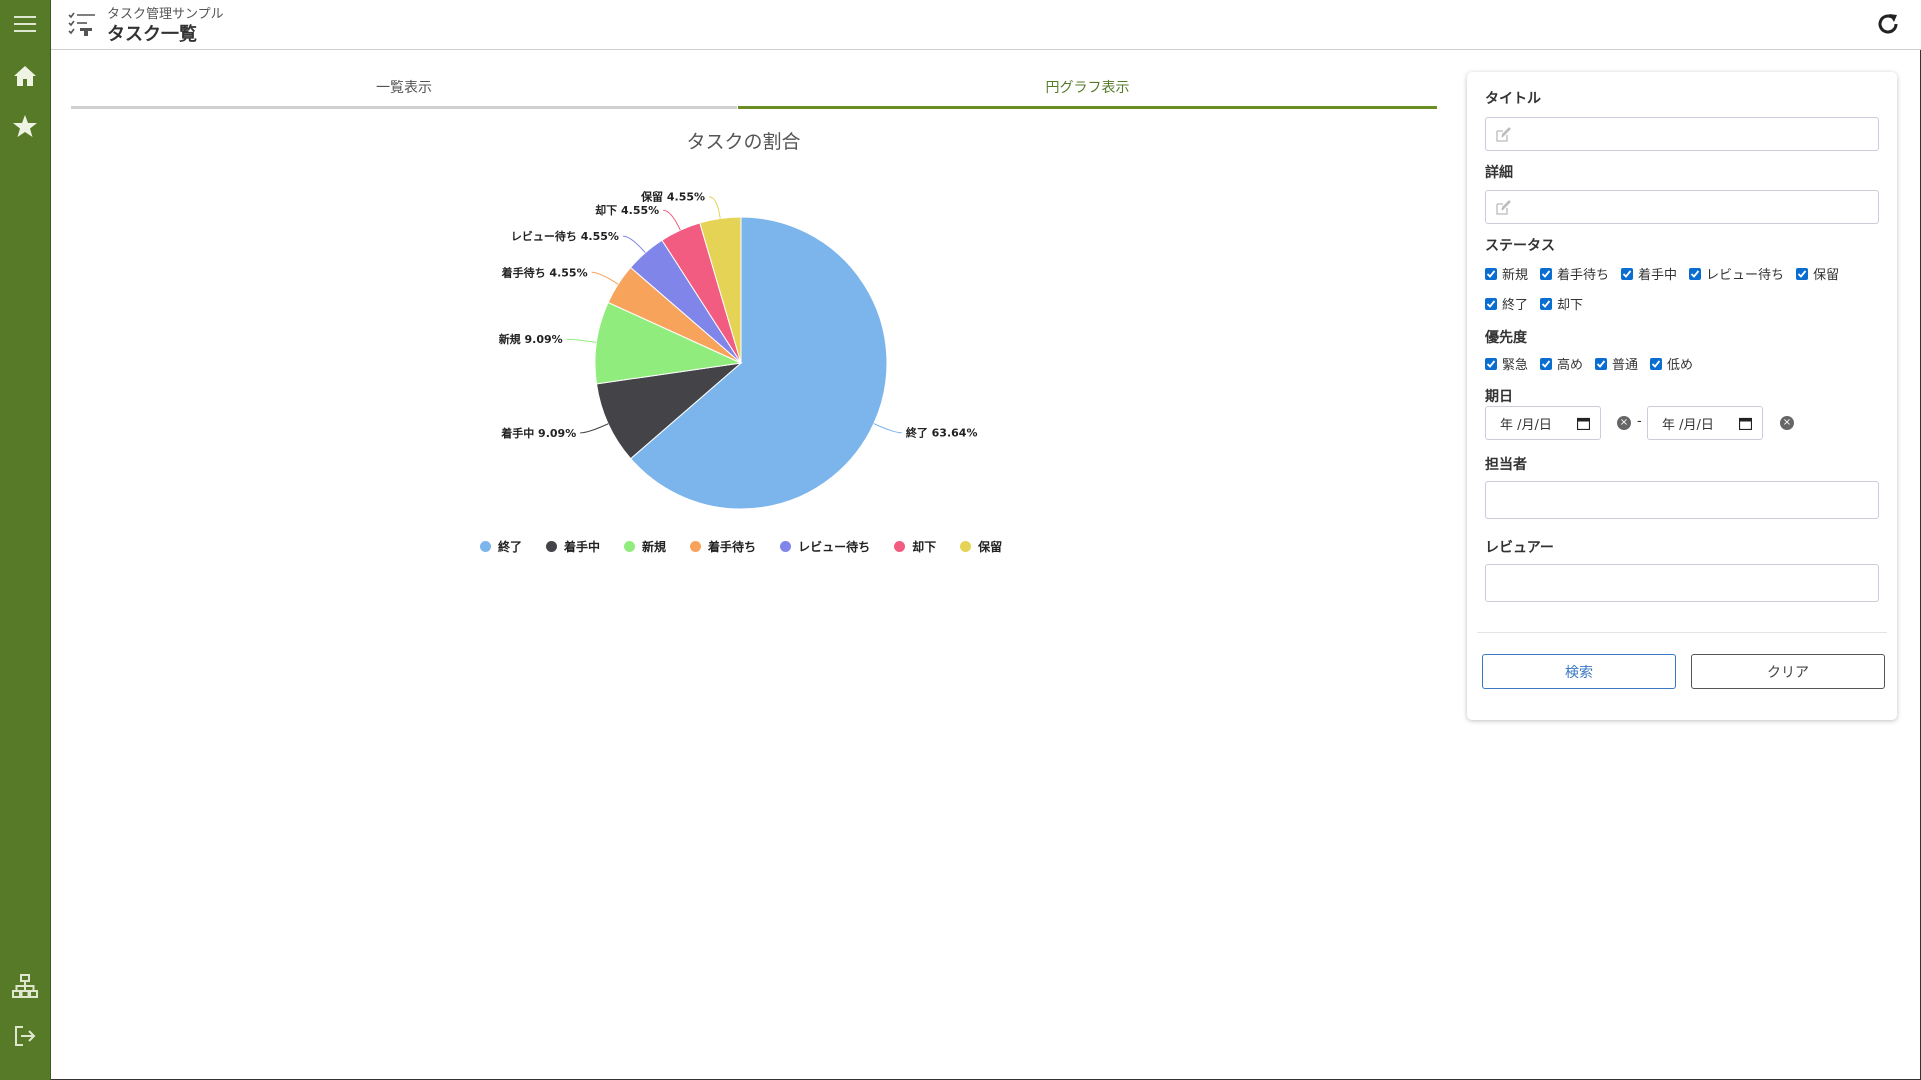 This screenshot has width=1921, height=1080. I want to click on pie-data-label: 着手中 9.09%, so click(538, 433).